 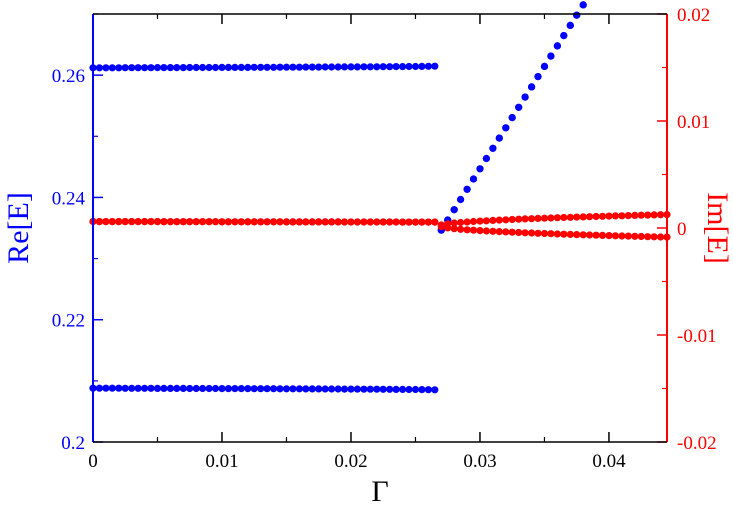 What do you see at coordinates (379, 490) in the screenshot?
I see `x-axis-title: Γ` at bounding box center [379, 490].